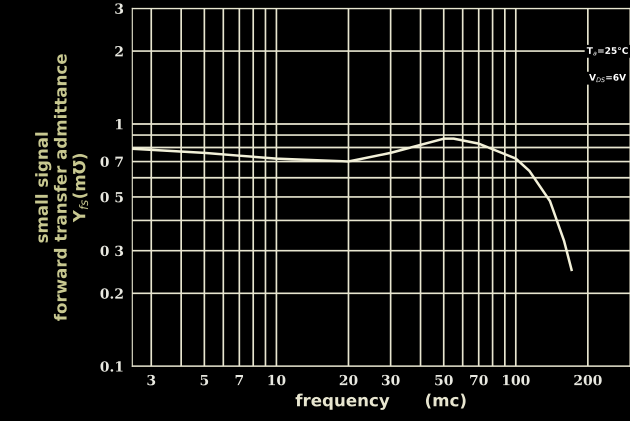  I want to click on y-tick-label: 1, so click(119, 124).